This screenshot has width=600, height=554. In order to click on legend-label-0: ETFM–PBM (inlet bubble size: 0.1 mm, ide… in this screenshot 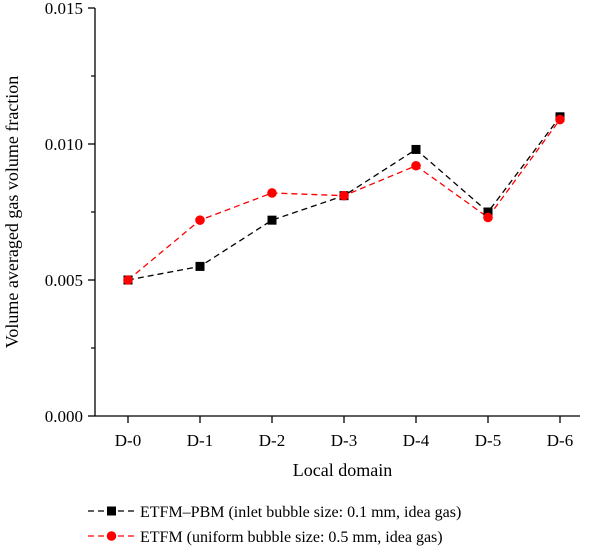, I will do `click(300, 512)`.